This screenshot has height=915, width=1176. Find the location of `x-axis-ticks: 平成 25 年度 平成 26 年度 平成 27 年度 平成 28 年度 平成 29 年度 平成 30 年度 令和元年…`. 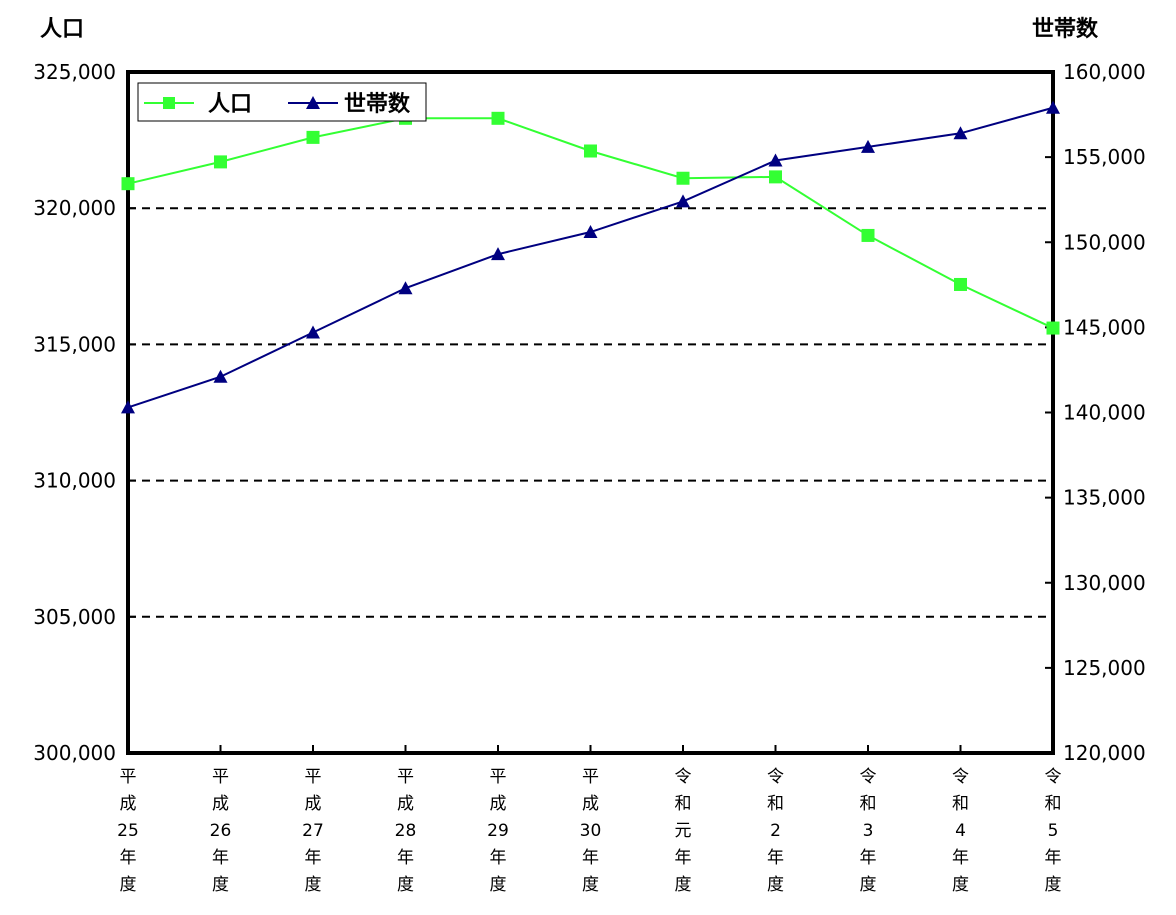

x-axis-ticks: 平成 25 年度 平成 26 年度 平成 27 年度 平成 28 年度 平成 29 年度 平成 30 年度 令和元年… is located at coordinates (589, 820).